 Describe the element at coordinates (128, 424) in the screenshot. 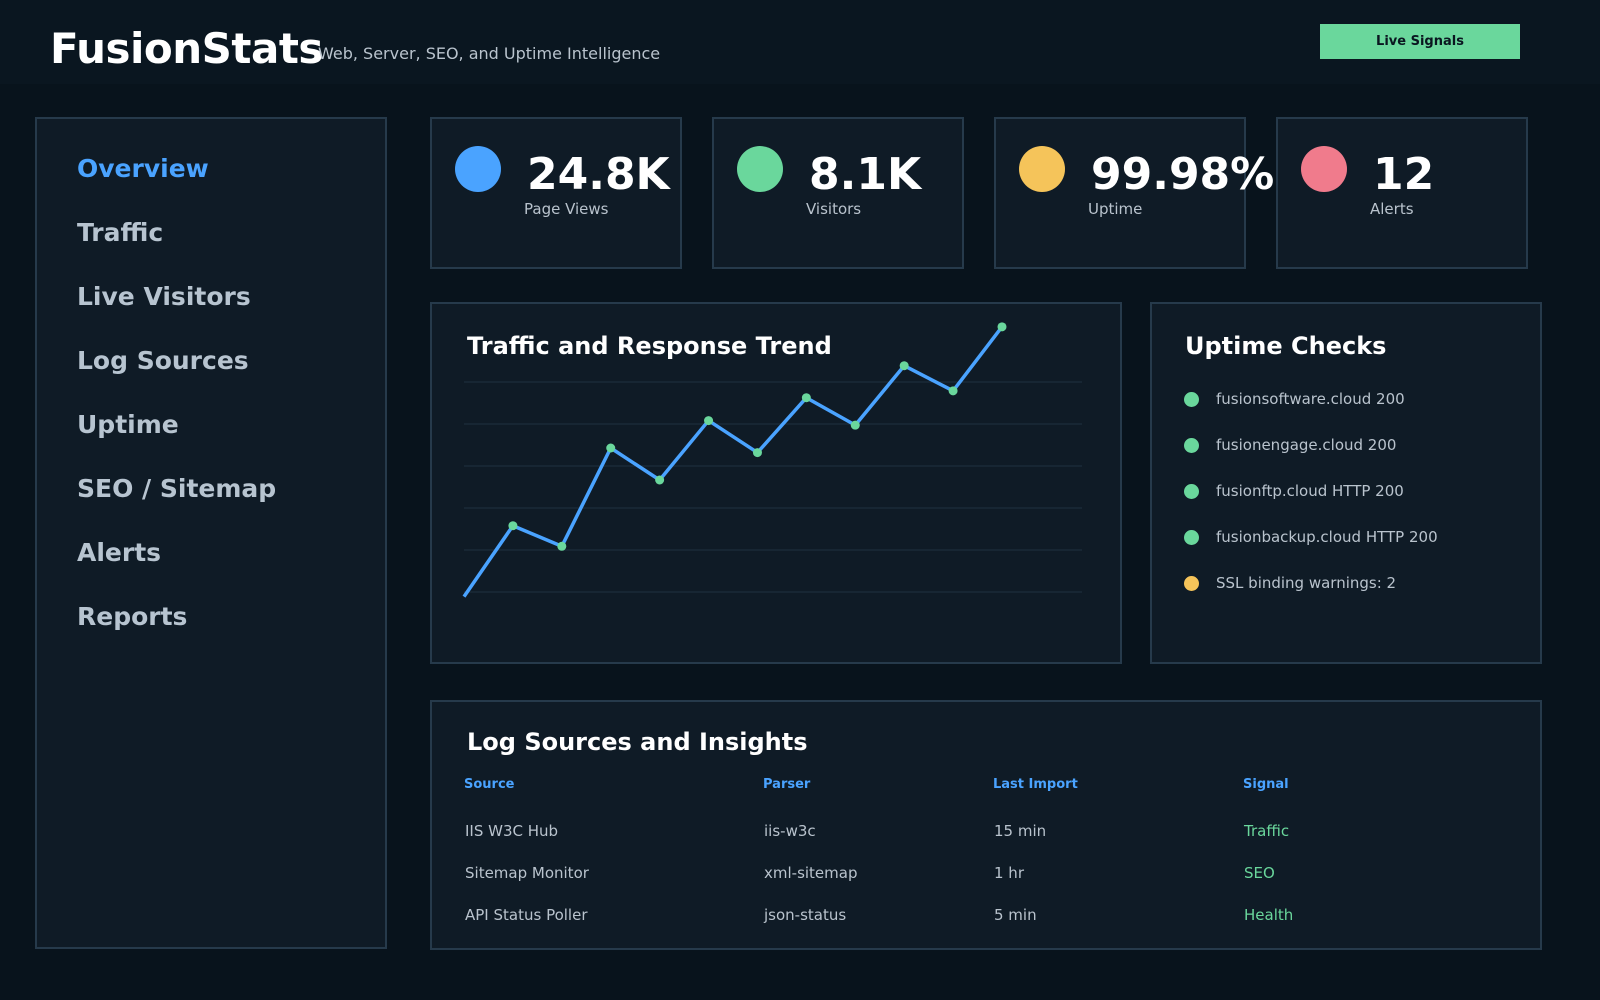

I see `sidebar-item-uptime: Uptime` at that location.